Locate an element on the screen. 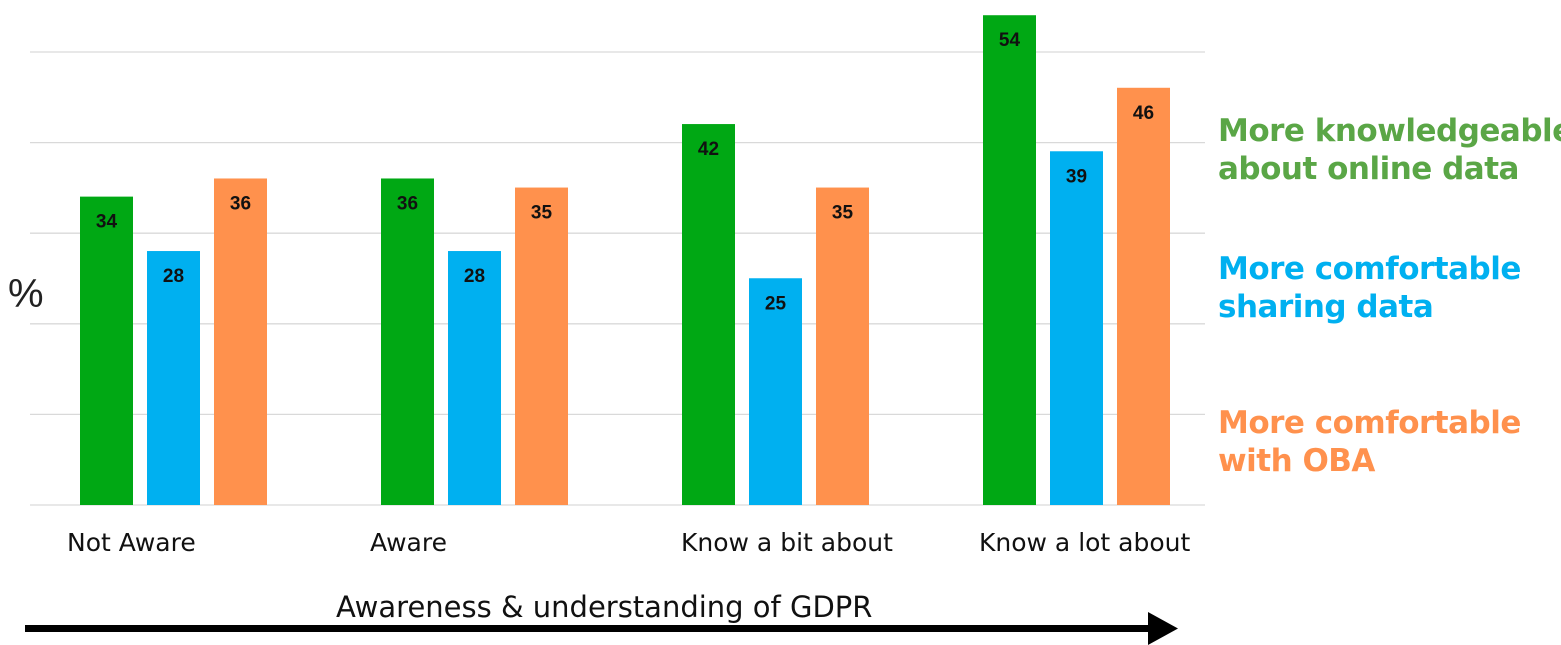 The width and height of the screenshot is (1561, 645). data-label: 54 is located at coordinates (1010, 40).